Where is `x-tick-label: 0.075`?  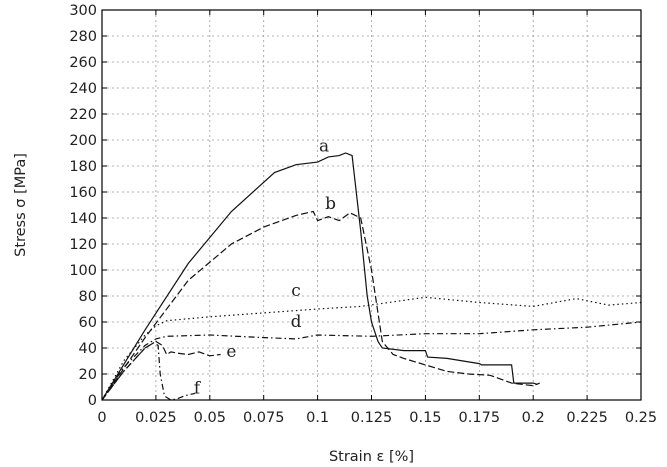
x-tick-label: 0.075 is located at coordinates (264, 418).